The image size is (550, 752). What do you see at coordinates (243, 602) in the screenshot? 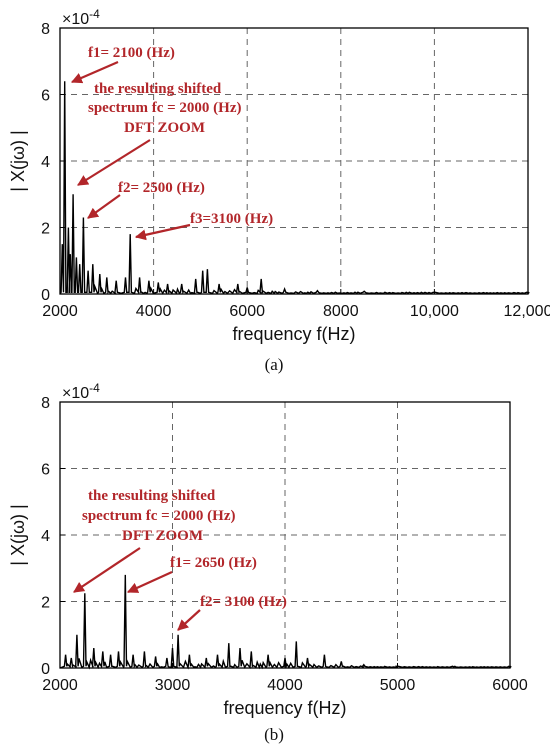
I see `panel-b-anno-f2: f2= 3100 (Hz)` at bounding box center [243, 602].